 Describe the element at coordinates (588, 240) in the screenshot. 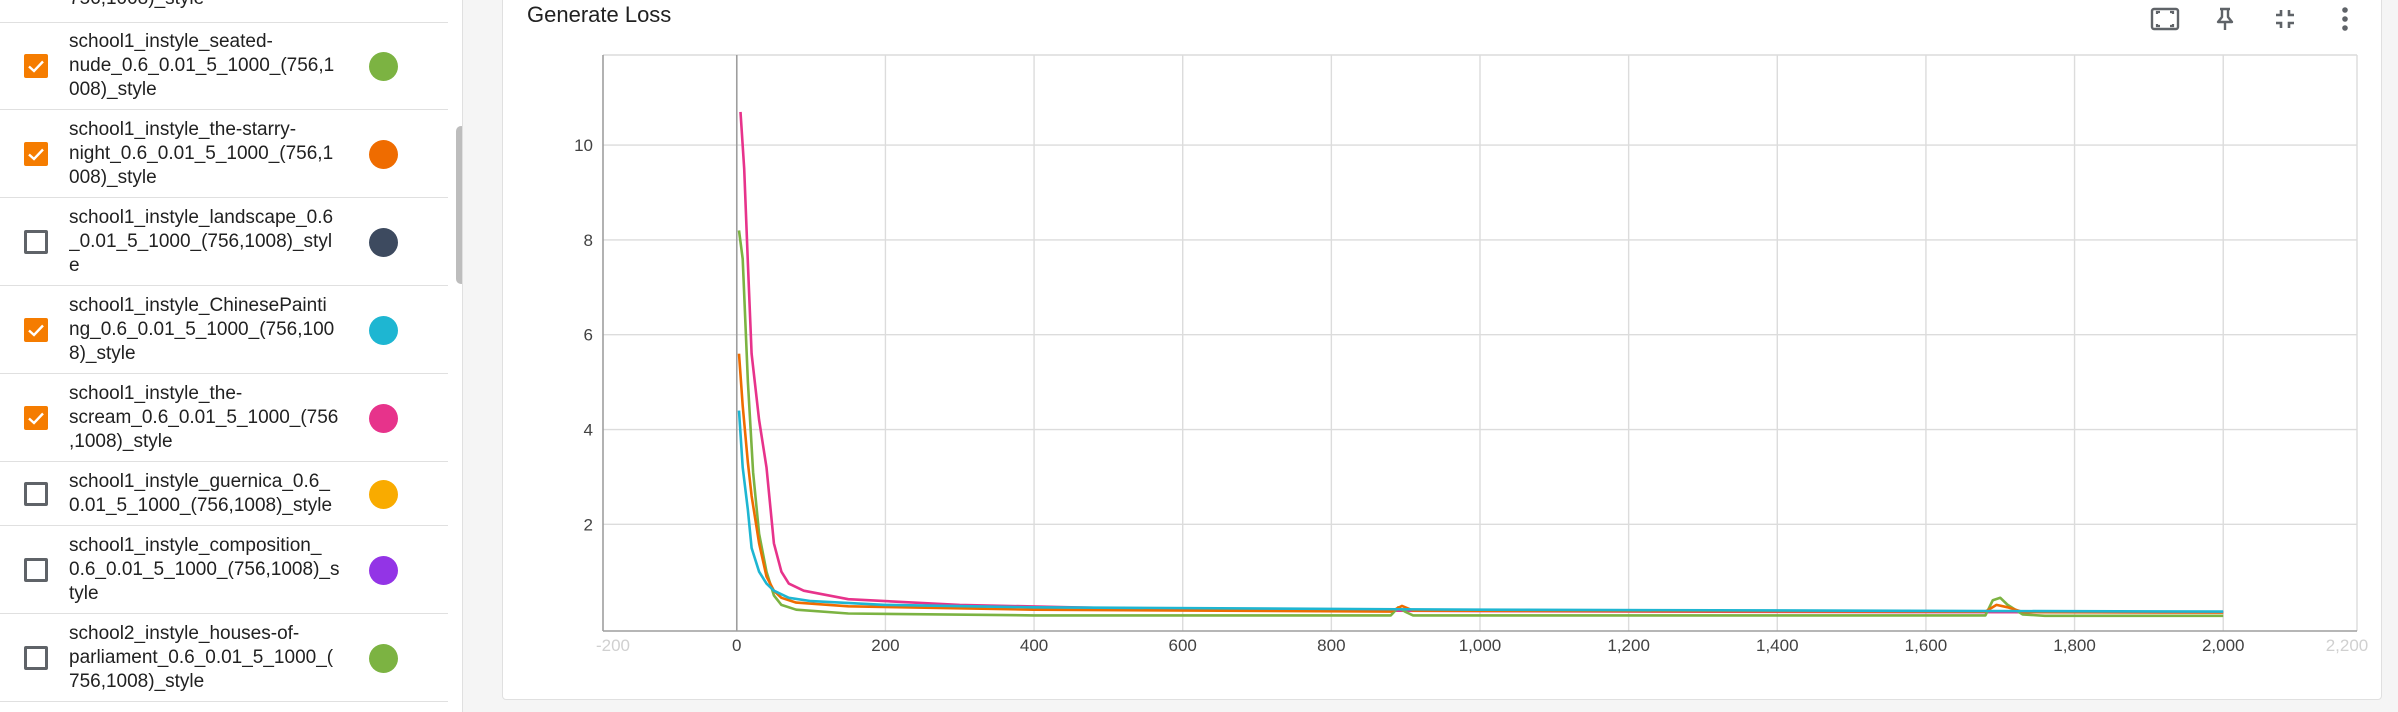

I see `y-tick-label: 8` at that location.